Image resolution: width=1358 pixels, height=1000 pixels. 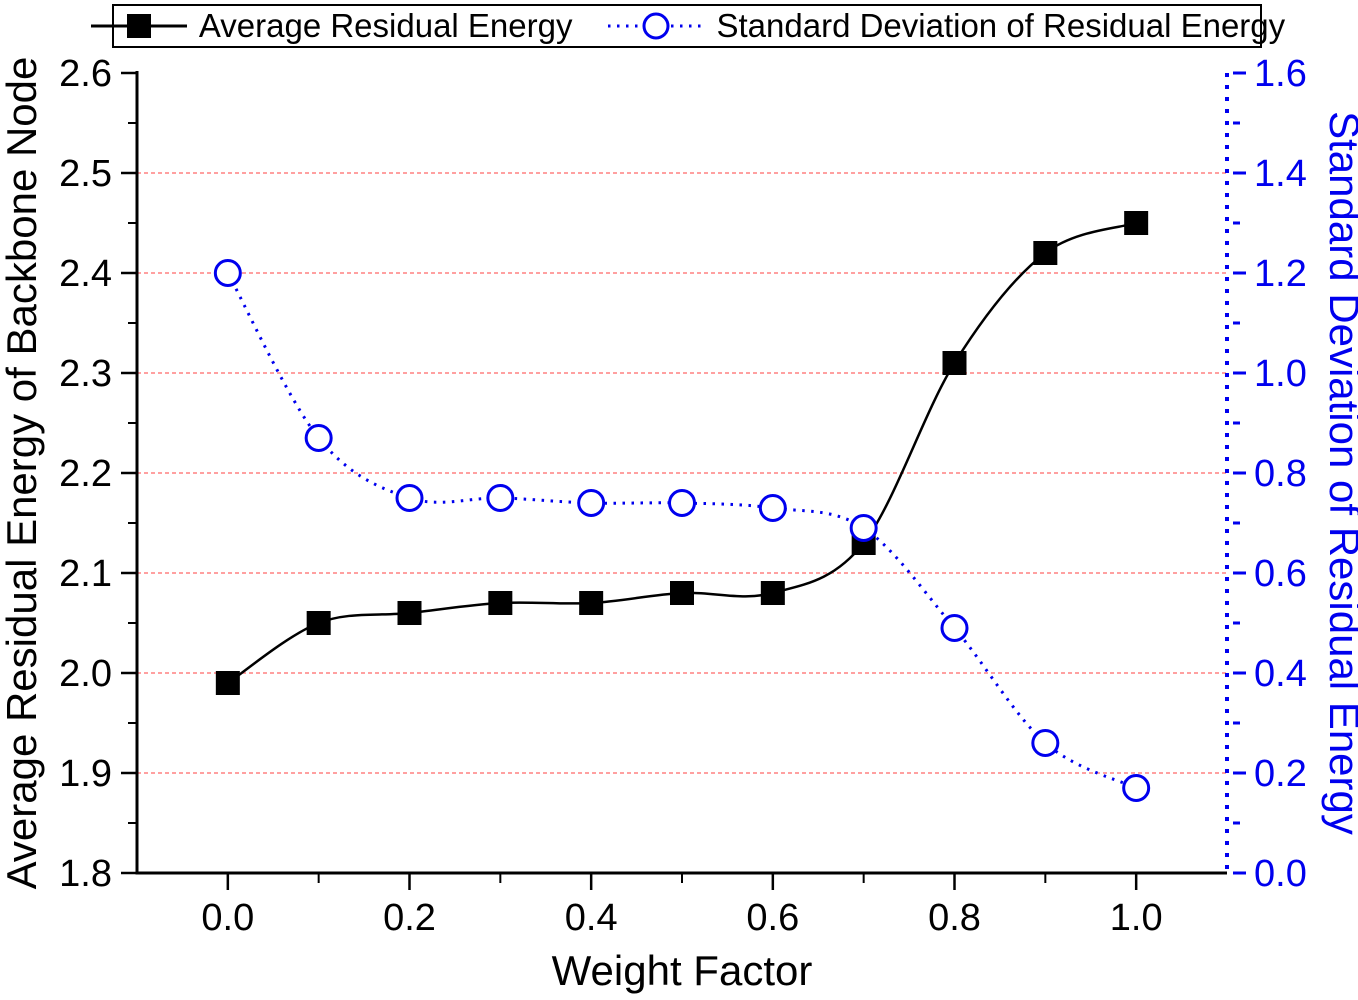 I want to click on x-tick-label: 0.6, so click(x=772, y=918).